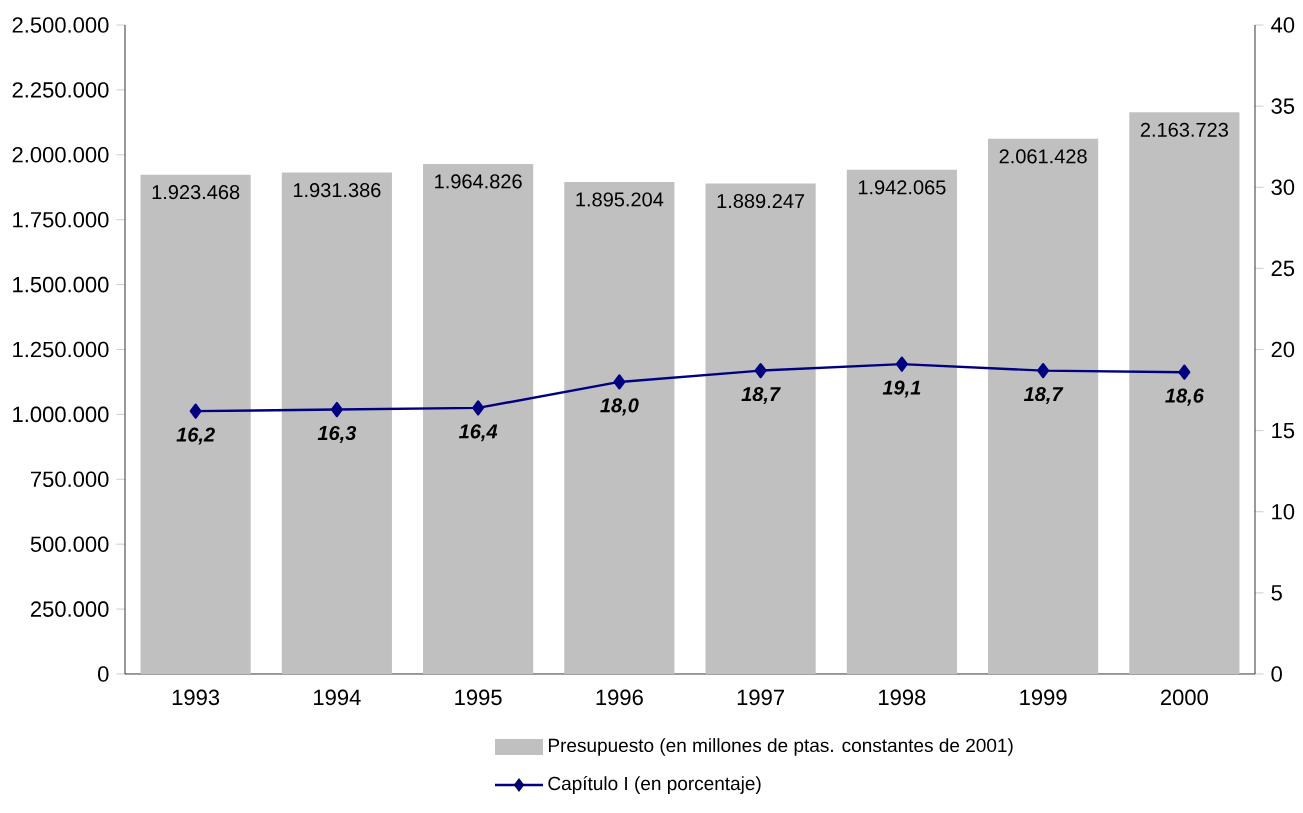  Describe the element at coordinates (902, 697) in the screenshot. I see `x-tick-label: 1998` at that location.